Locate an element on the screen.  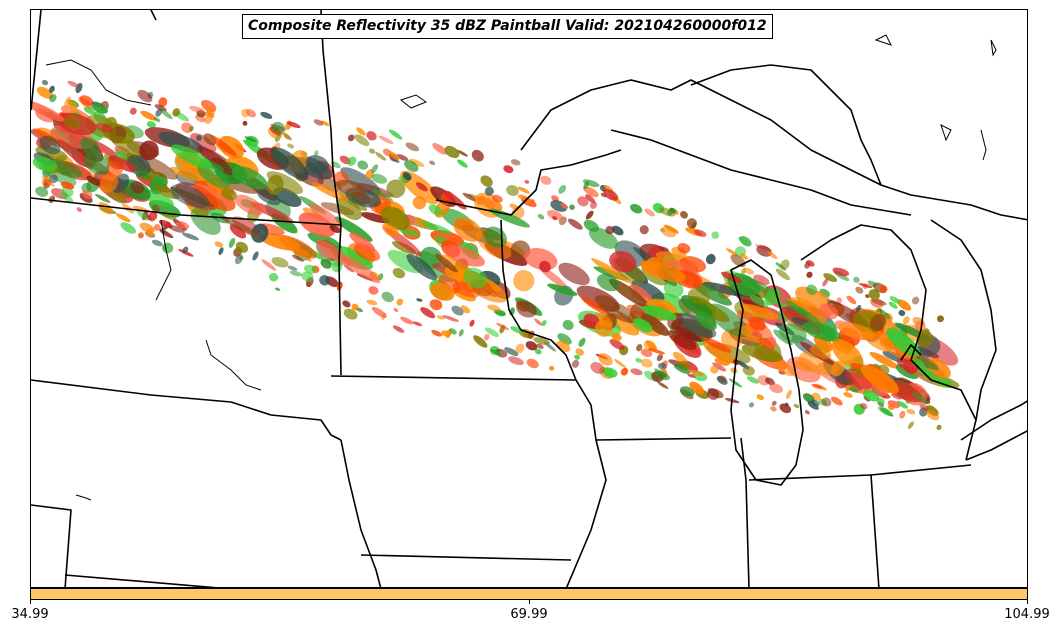
boundary-mississippi is located at coordinates (586, 483).